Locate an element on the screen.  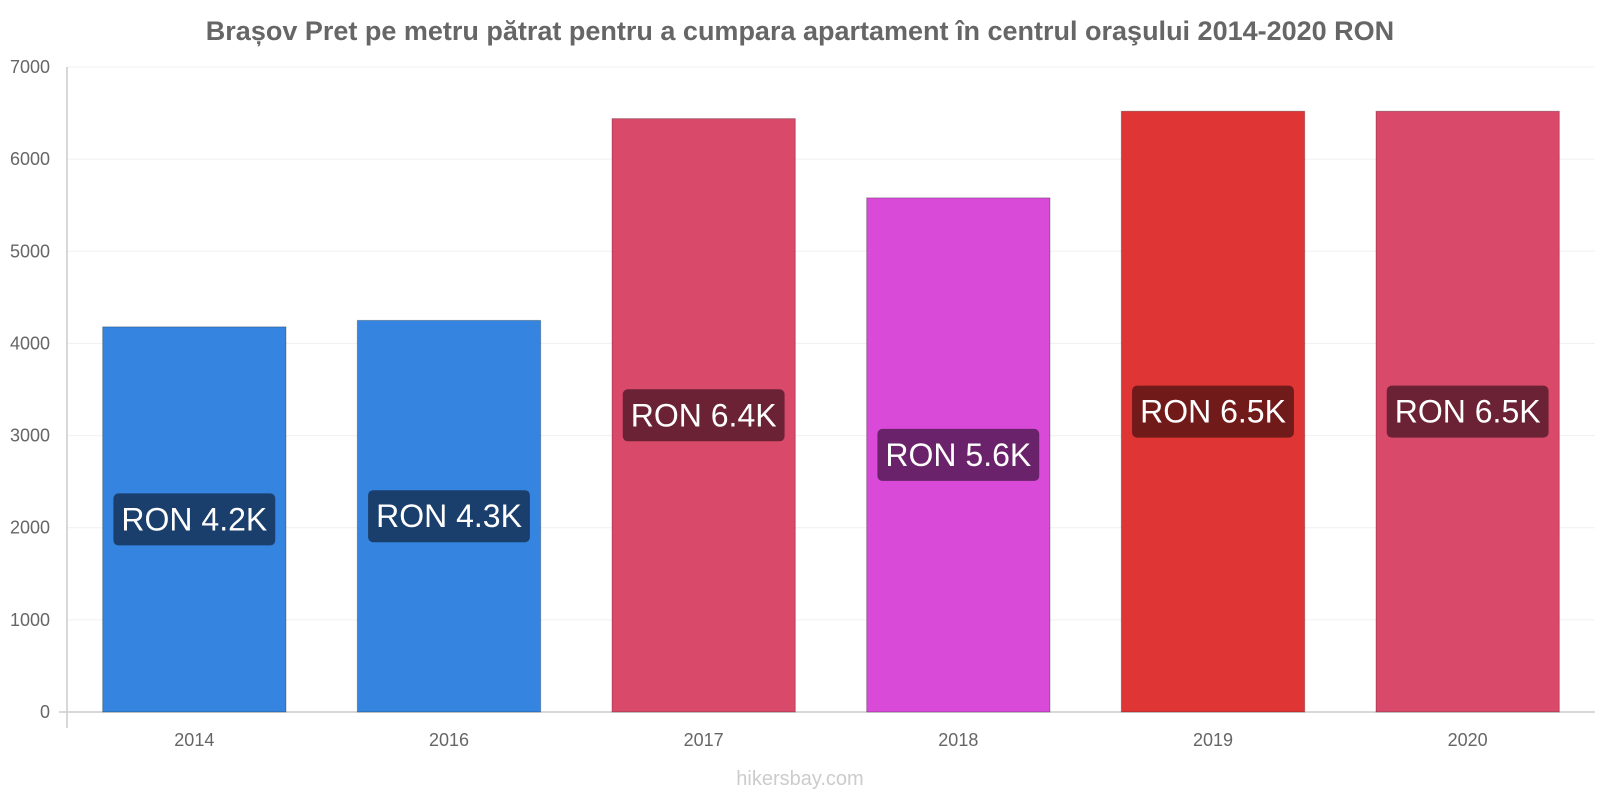
data-label: RON 5.6K is located at coordinates (958, 455).